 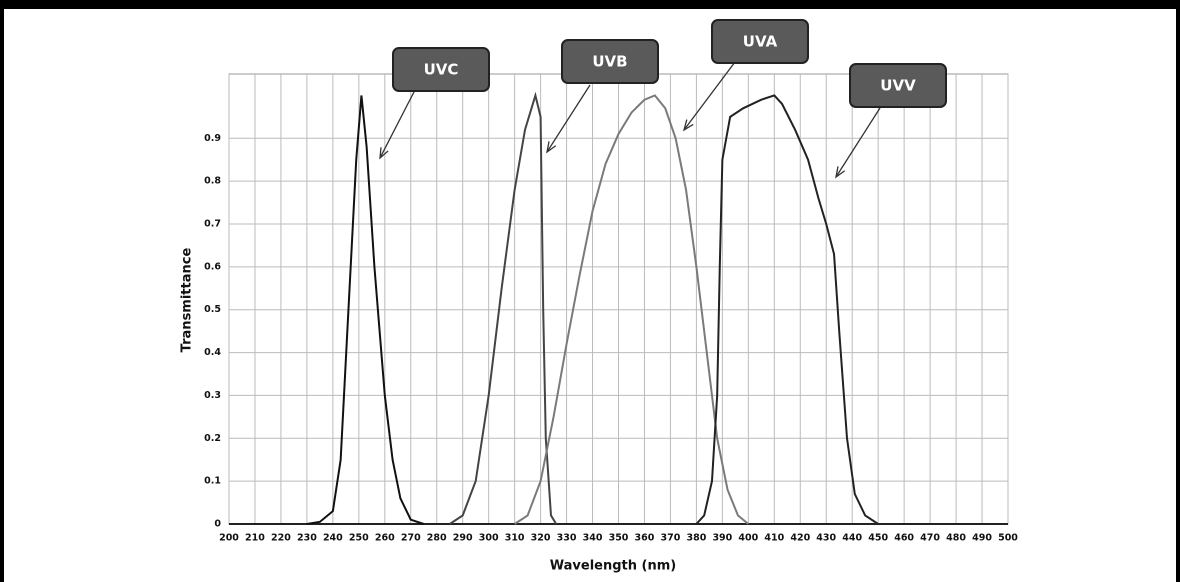 What do you see at coordinates (956, 538) in the screenshot?
I see `x-tick-label: 480` at bounding box center [956, 538].